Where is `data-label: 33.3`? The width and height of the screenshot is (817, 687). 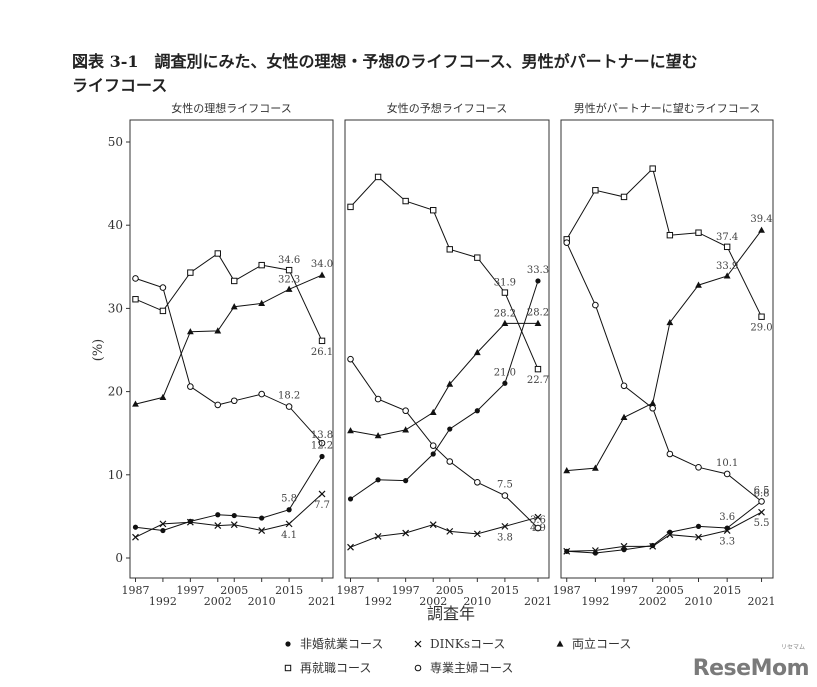 data-label: 33.3 is located at coordinates (538, 270).